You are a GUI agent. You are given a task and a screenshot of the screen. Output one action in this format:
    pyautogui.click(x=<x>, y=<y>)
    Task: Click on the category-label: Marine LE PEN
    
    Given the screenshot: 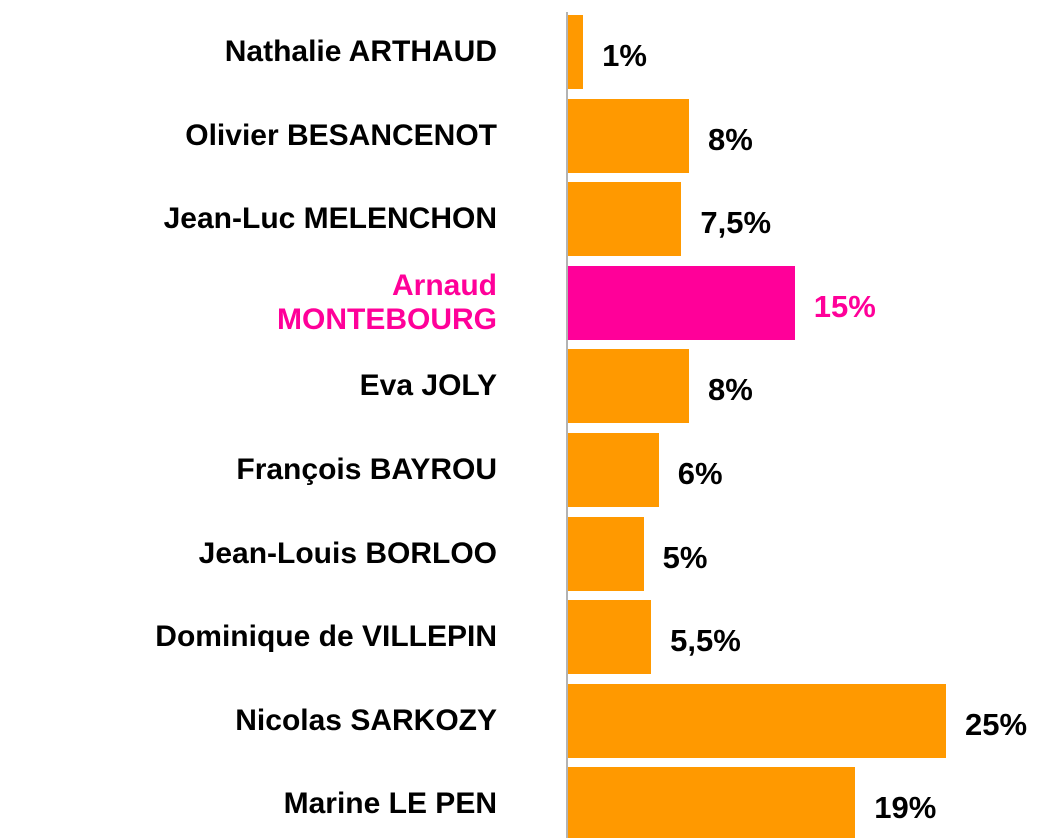 What is the action you would take?
    pyautogui.click(x=390, y=804)
    